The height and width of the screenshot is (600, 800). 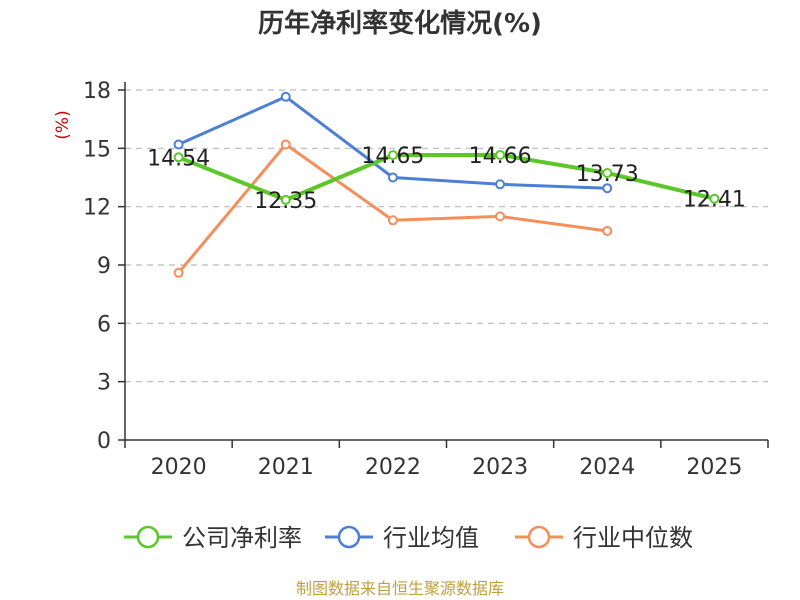 I want to click on x-tick-label-2022: 2022, so click(x=393, y=467).